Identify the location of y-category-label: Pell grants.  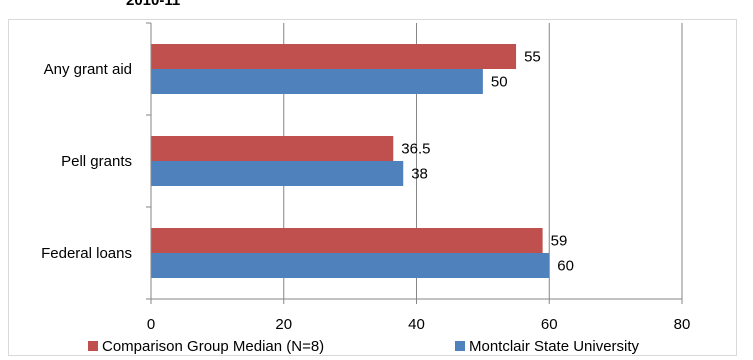
(96, 161).